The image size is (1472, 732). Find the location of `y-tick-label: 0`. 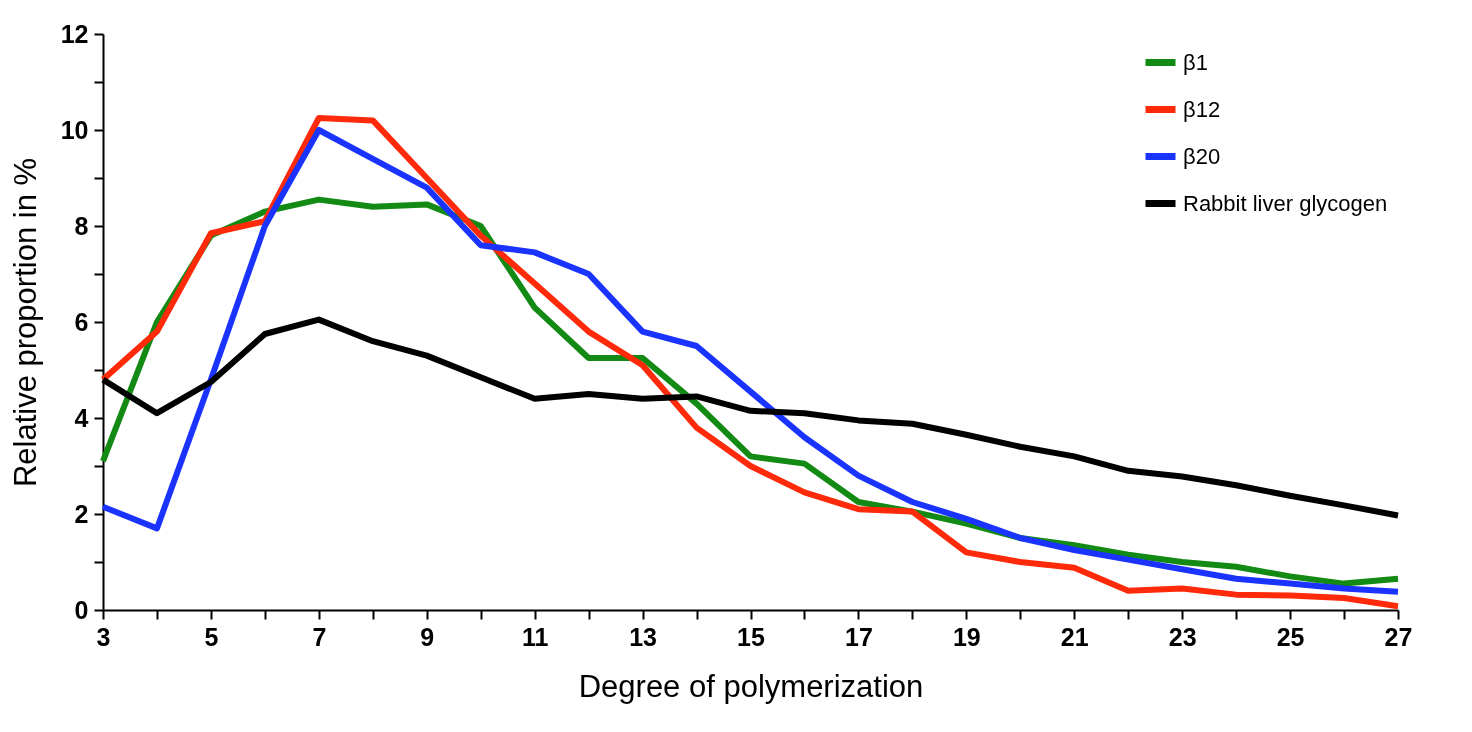

y-tick-label: 0 is located at coordinates (81, 609).